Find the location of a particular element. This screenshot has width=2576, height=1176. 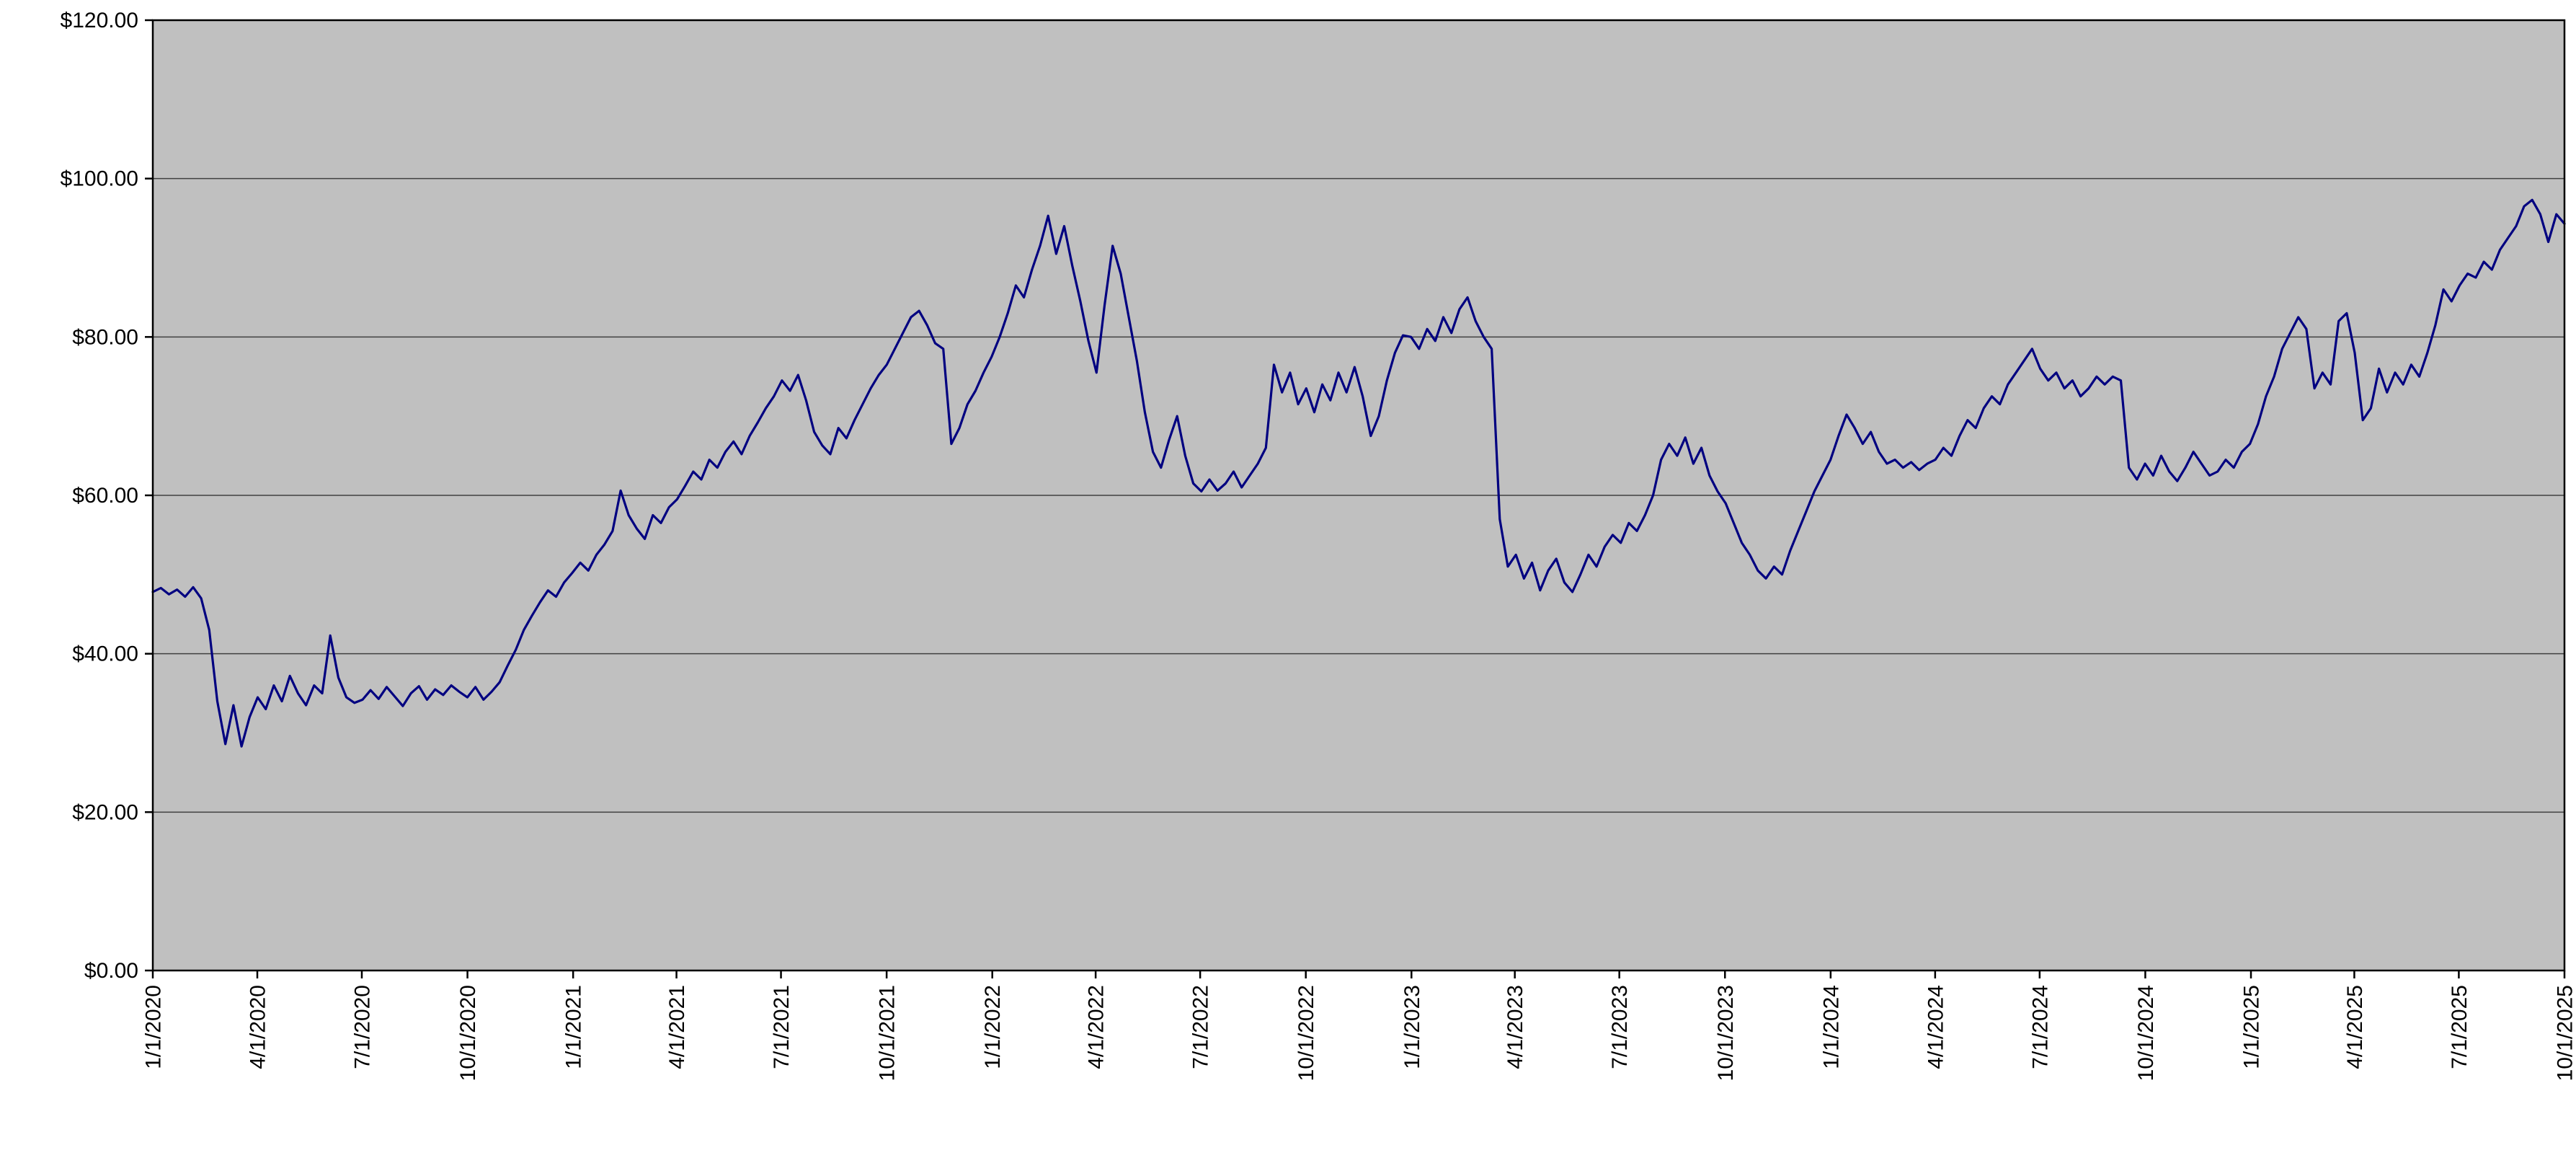

x-tick-label: 4/1/2021 is located at coordinates (677, 1027).